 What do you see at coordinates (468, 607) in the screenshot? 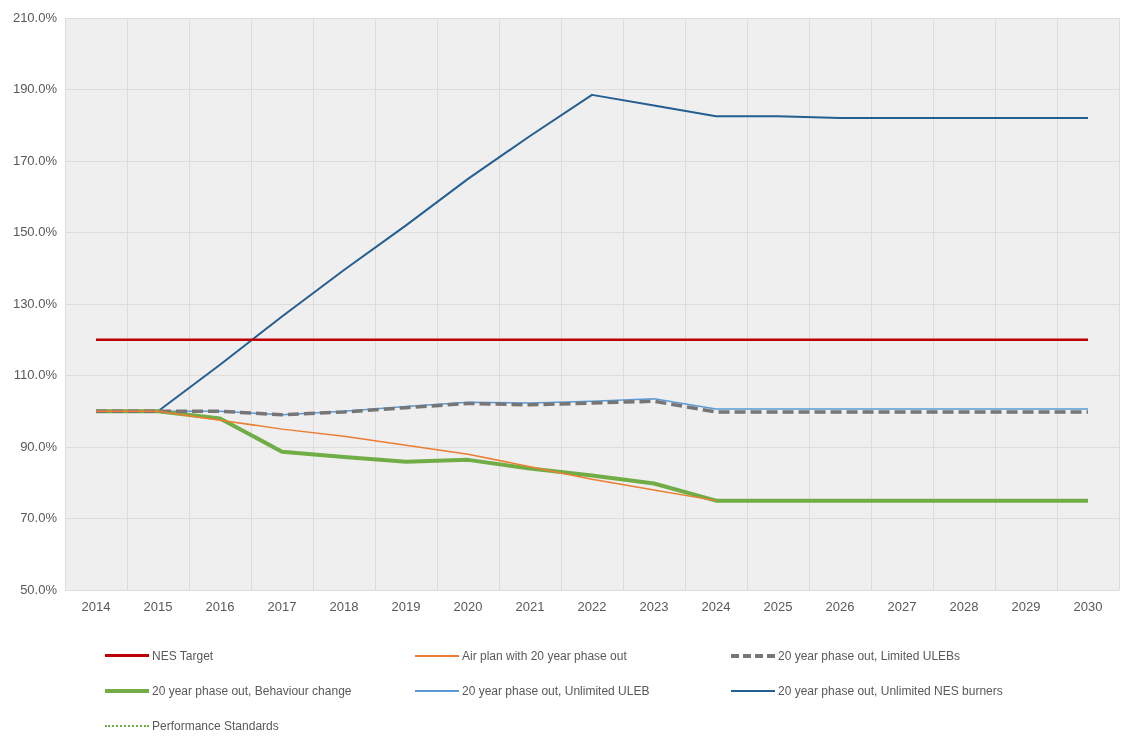
I see `x-tick-label: 2020` at bounding box center [468, 607].